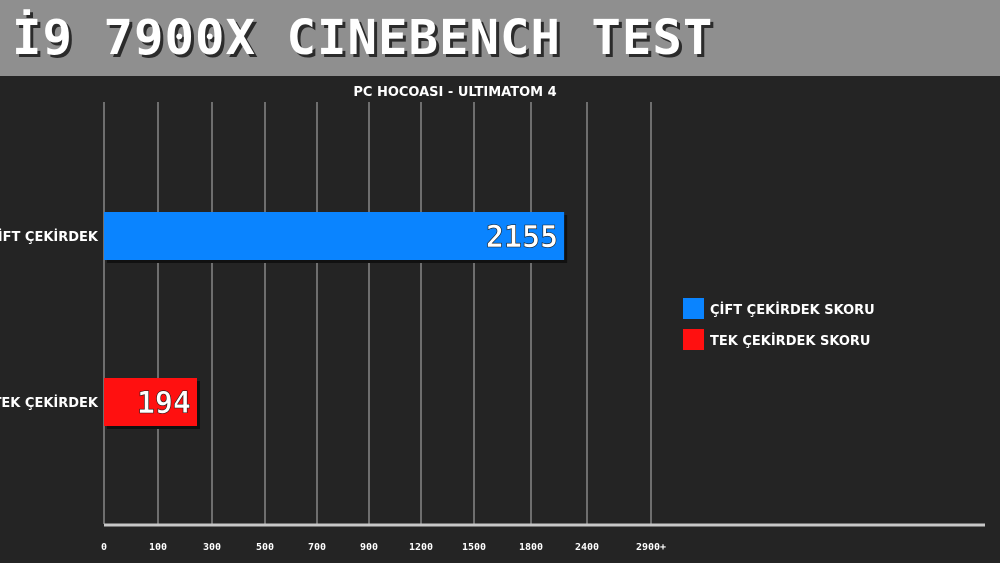 This screenshot has height=563, width=1000. Describe the element at coordinates (49, 237) in the screenshot. I see `category-label: ÇİFT ÇEKİRDEK` at that location.